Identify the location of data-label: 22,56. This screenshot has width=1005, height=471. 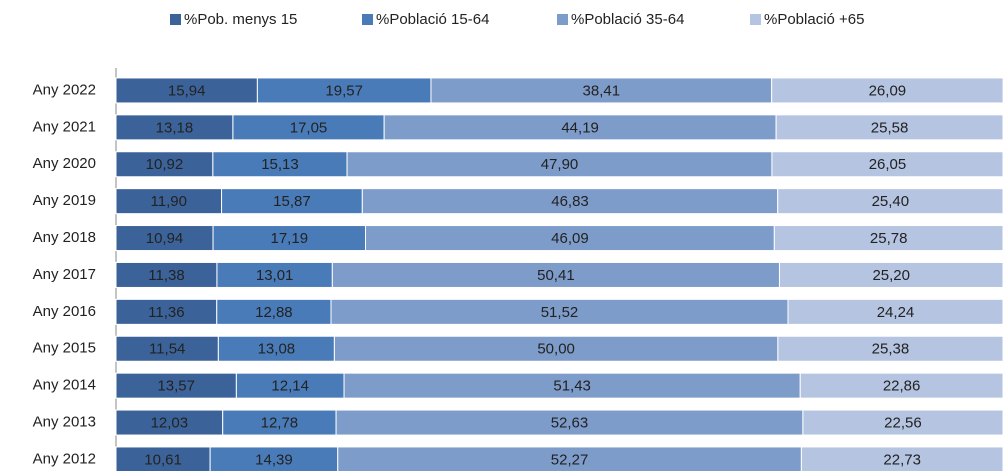
(903, 423).